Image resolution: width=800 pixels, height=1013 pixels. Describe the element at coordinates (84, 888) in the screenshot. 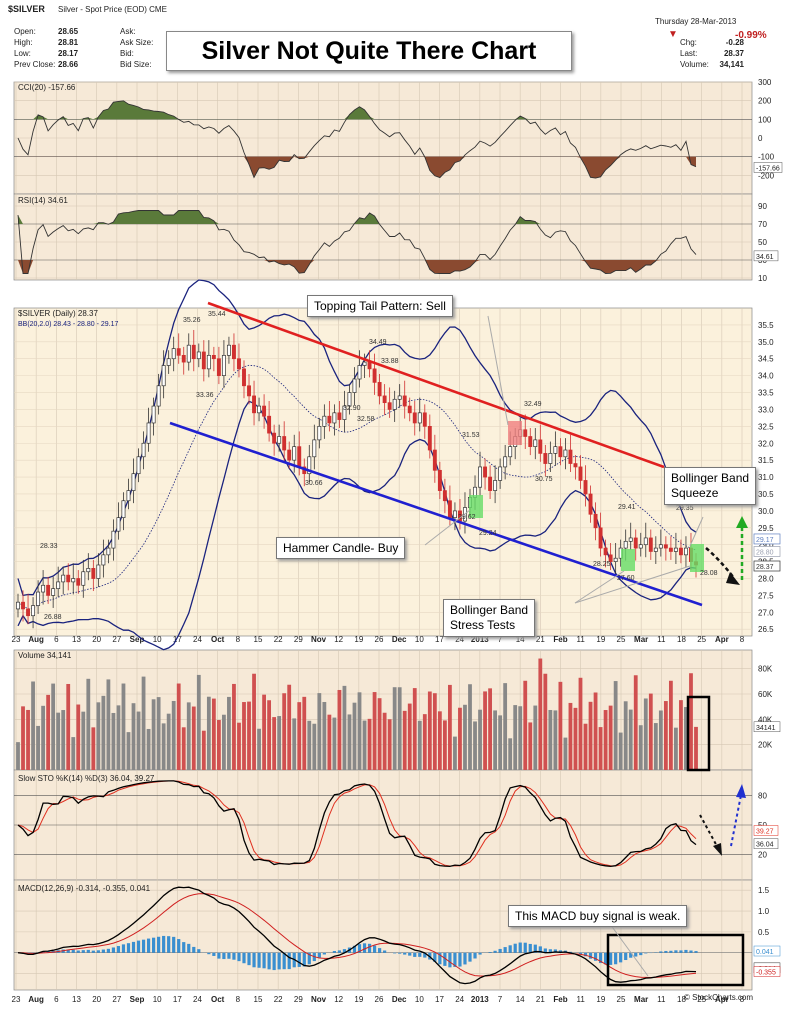

I see `macd-title: MACD(12,26,9) -0.314, -0.355, 0.041` at that location.